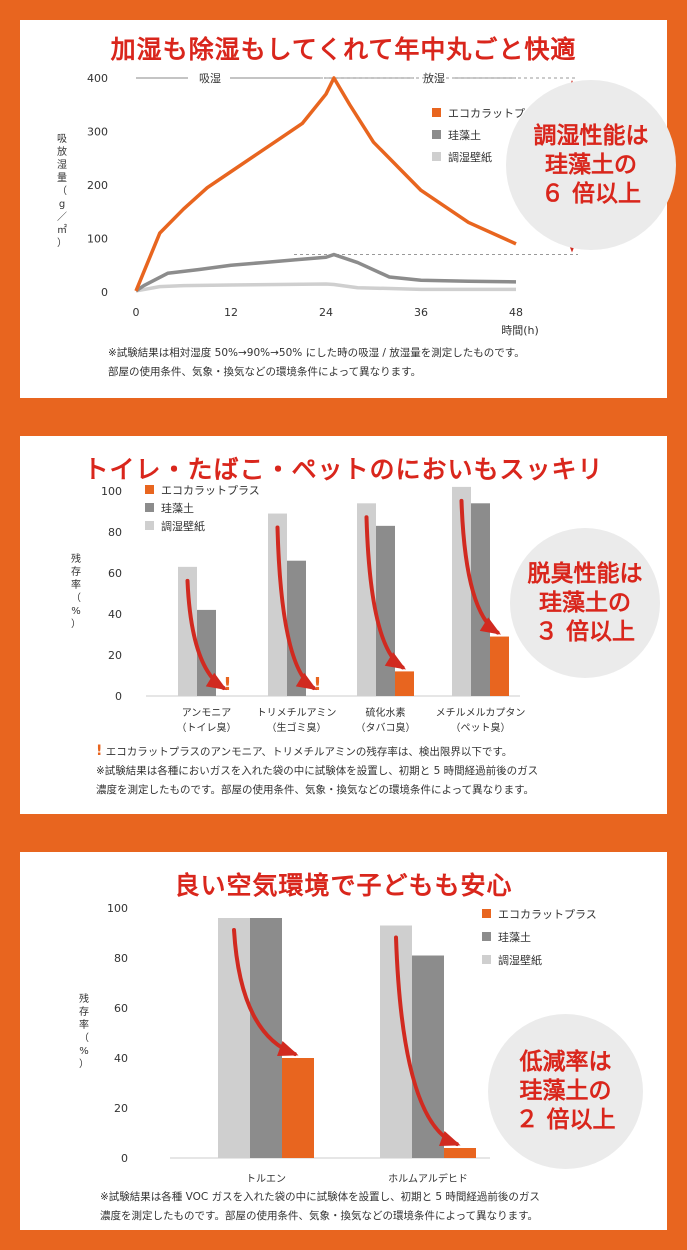  Describe the element at coordinates (266, 1179) in the screenshot. I see `category-label: トルエン` at that location.